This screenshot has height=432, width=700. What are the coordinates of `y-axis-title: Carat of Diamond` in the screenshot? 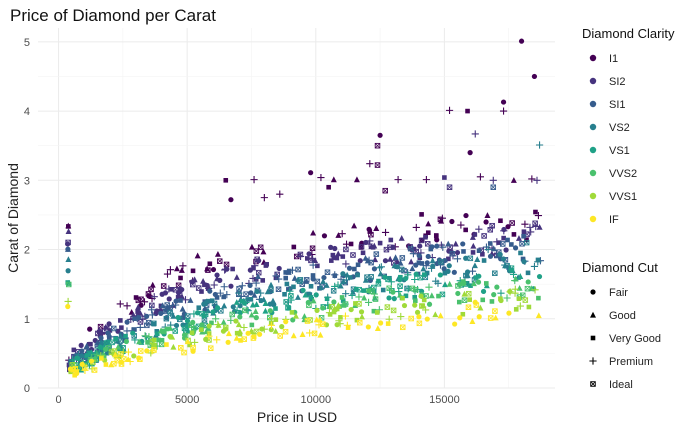 It's located at (13, 218).